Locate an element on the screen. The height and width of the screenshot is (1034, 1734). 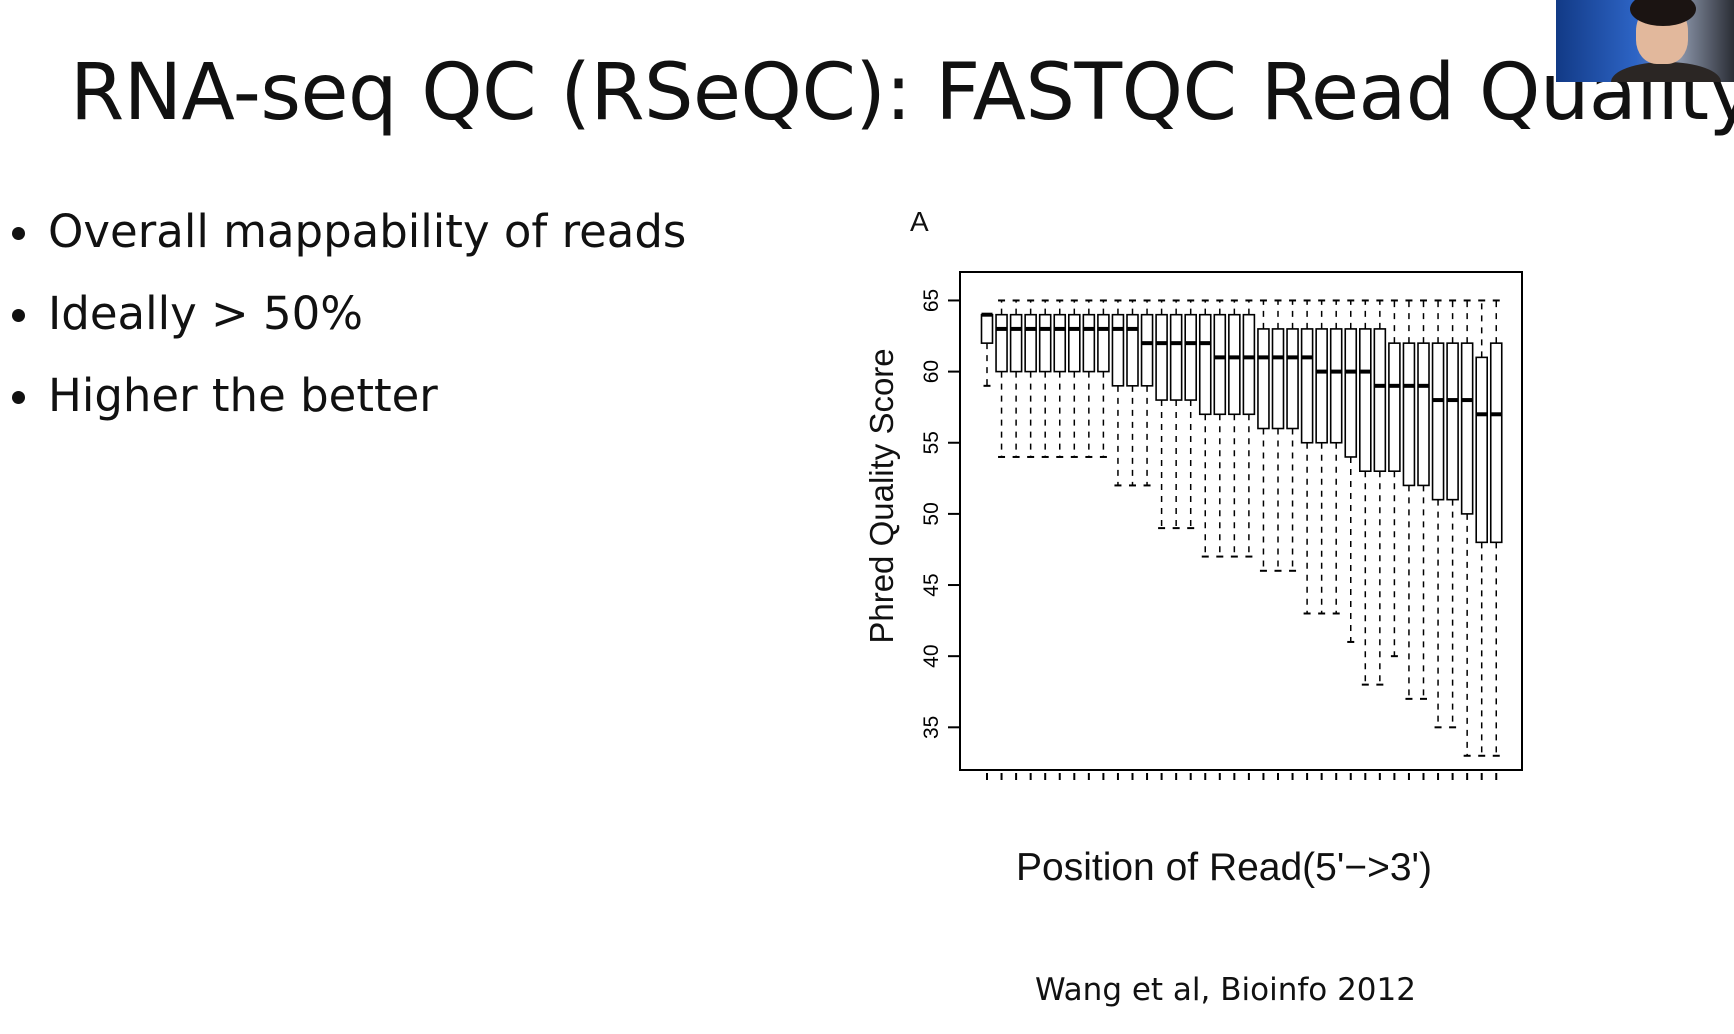
y-tick-label: 60 is located at coordinates (931, 371).